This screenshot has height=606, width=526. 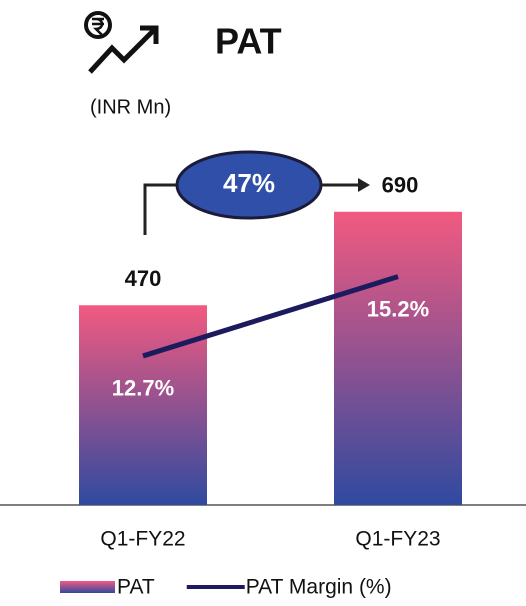 What do you see at coordinates (398, 308) in the screenshot?
I see `line-value-label: 15.2%` at bounding box center [398, 308].